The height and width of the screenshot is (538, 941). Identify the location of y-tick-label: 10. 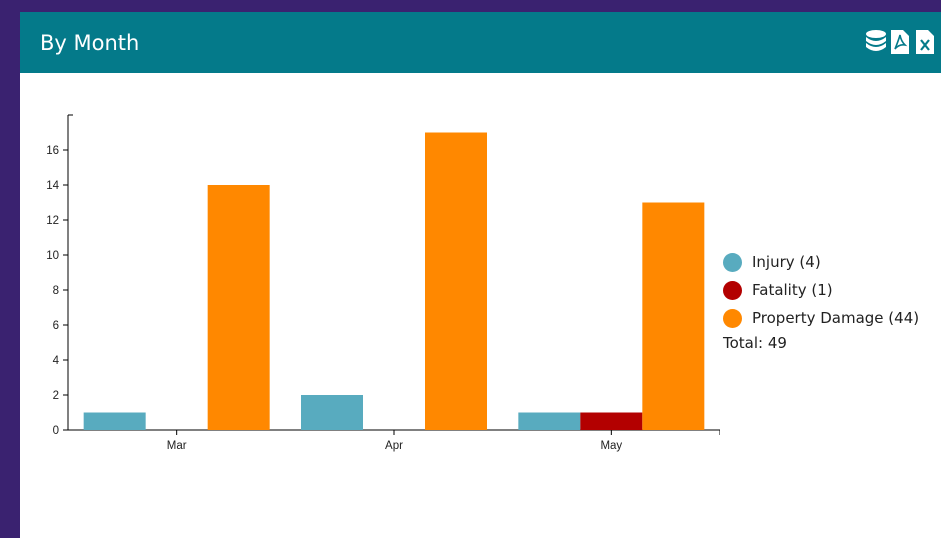
(52, 256).